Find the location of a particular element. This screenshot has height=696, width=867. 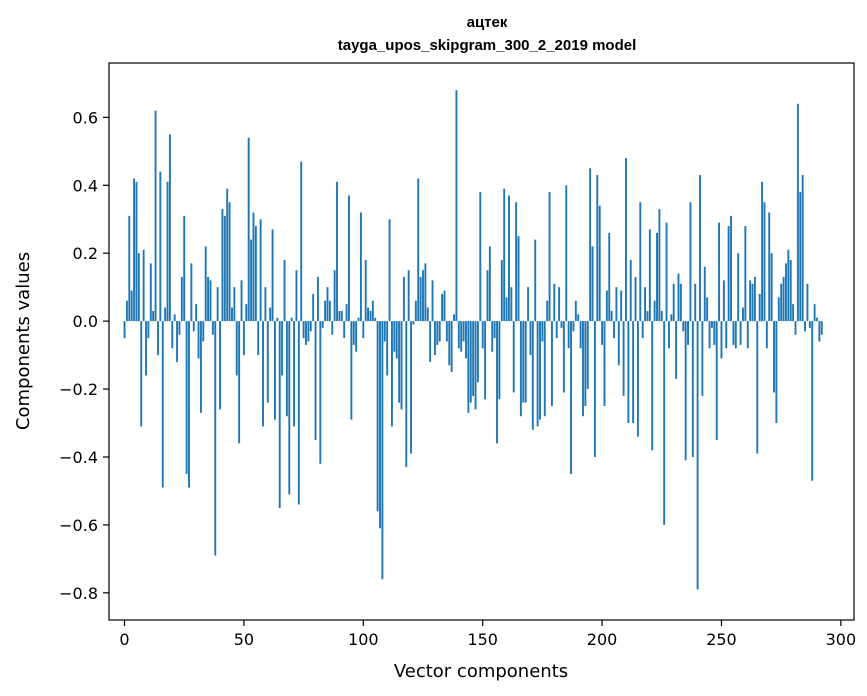

y-tick-label: −0.8 is located at coordinates (78, 593).